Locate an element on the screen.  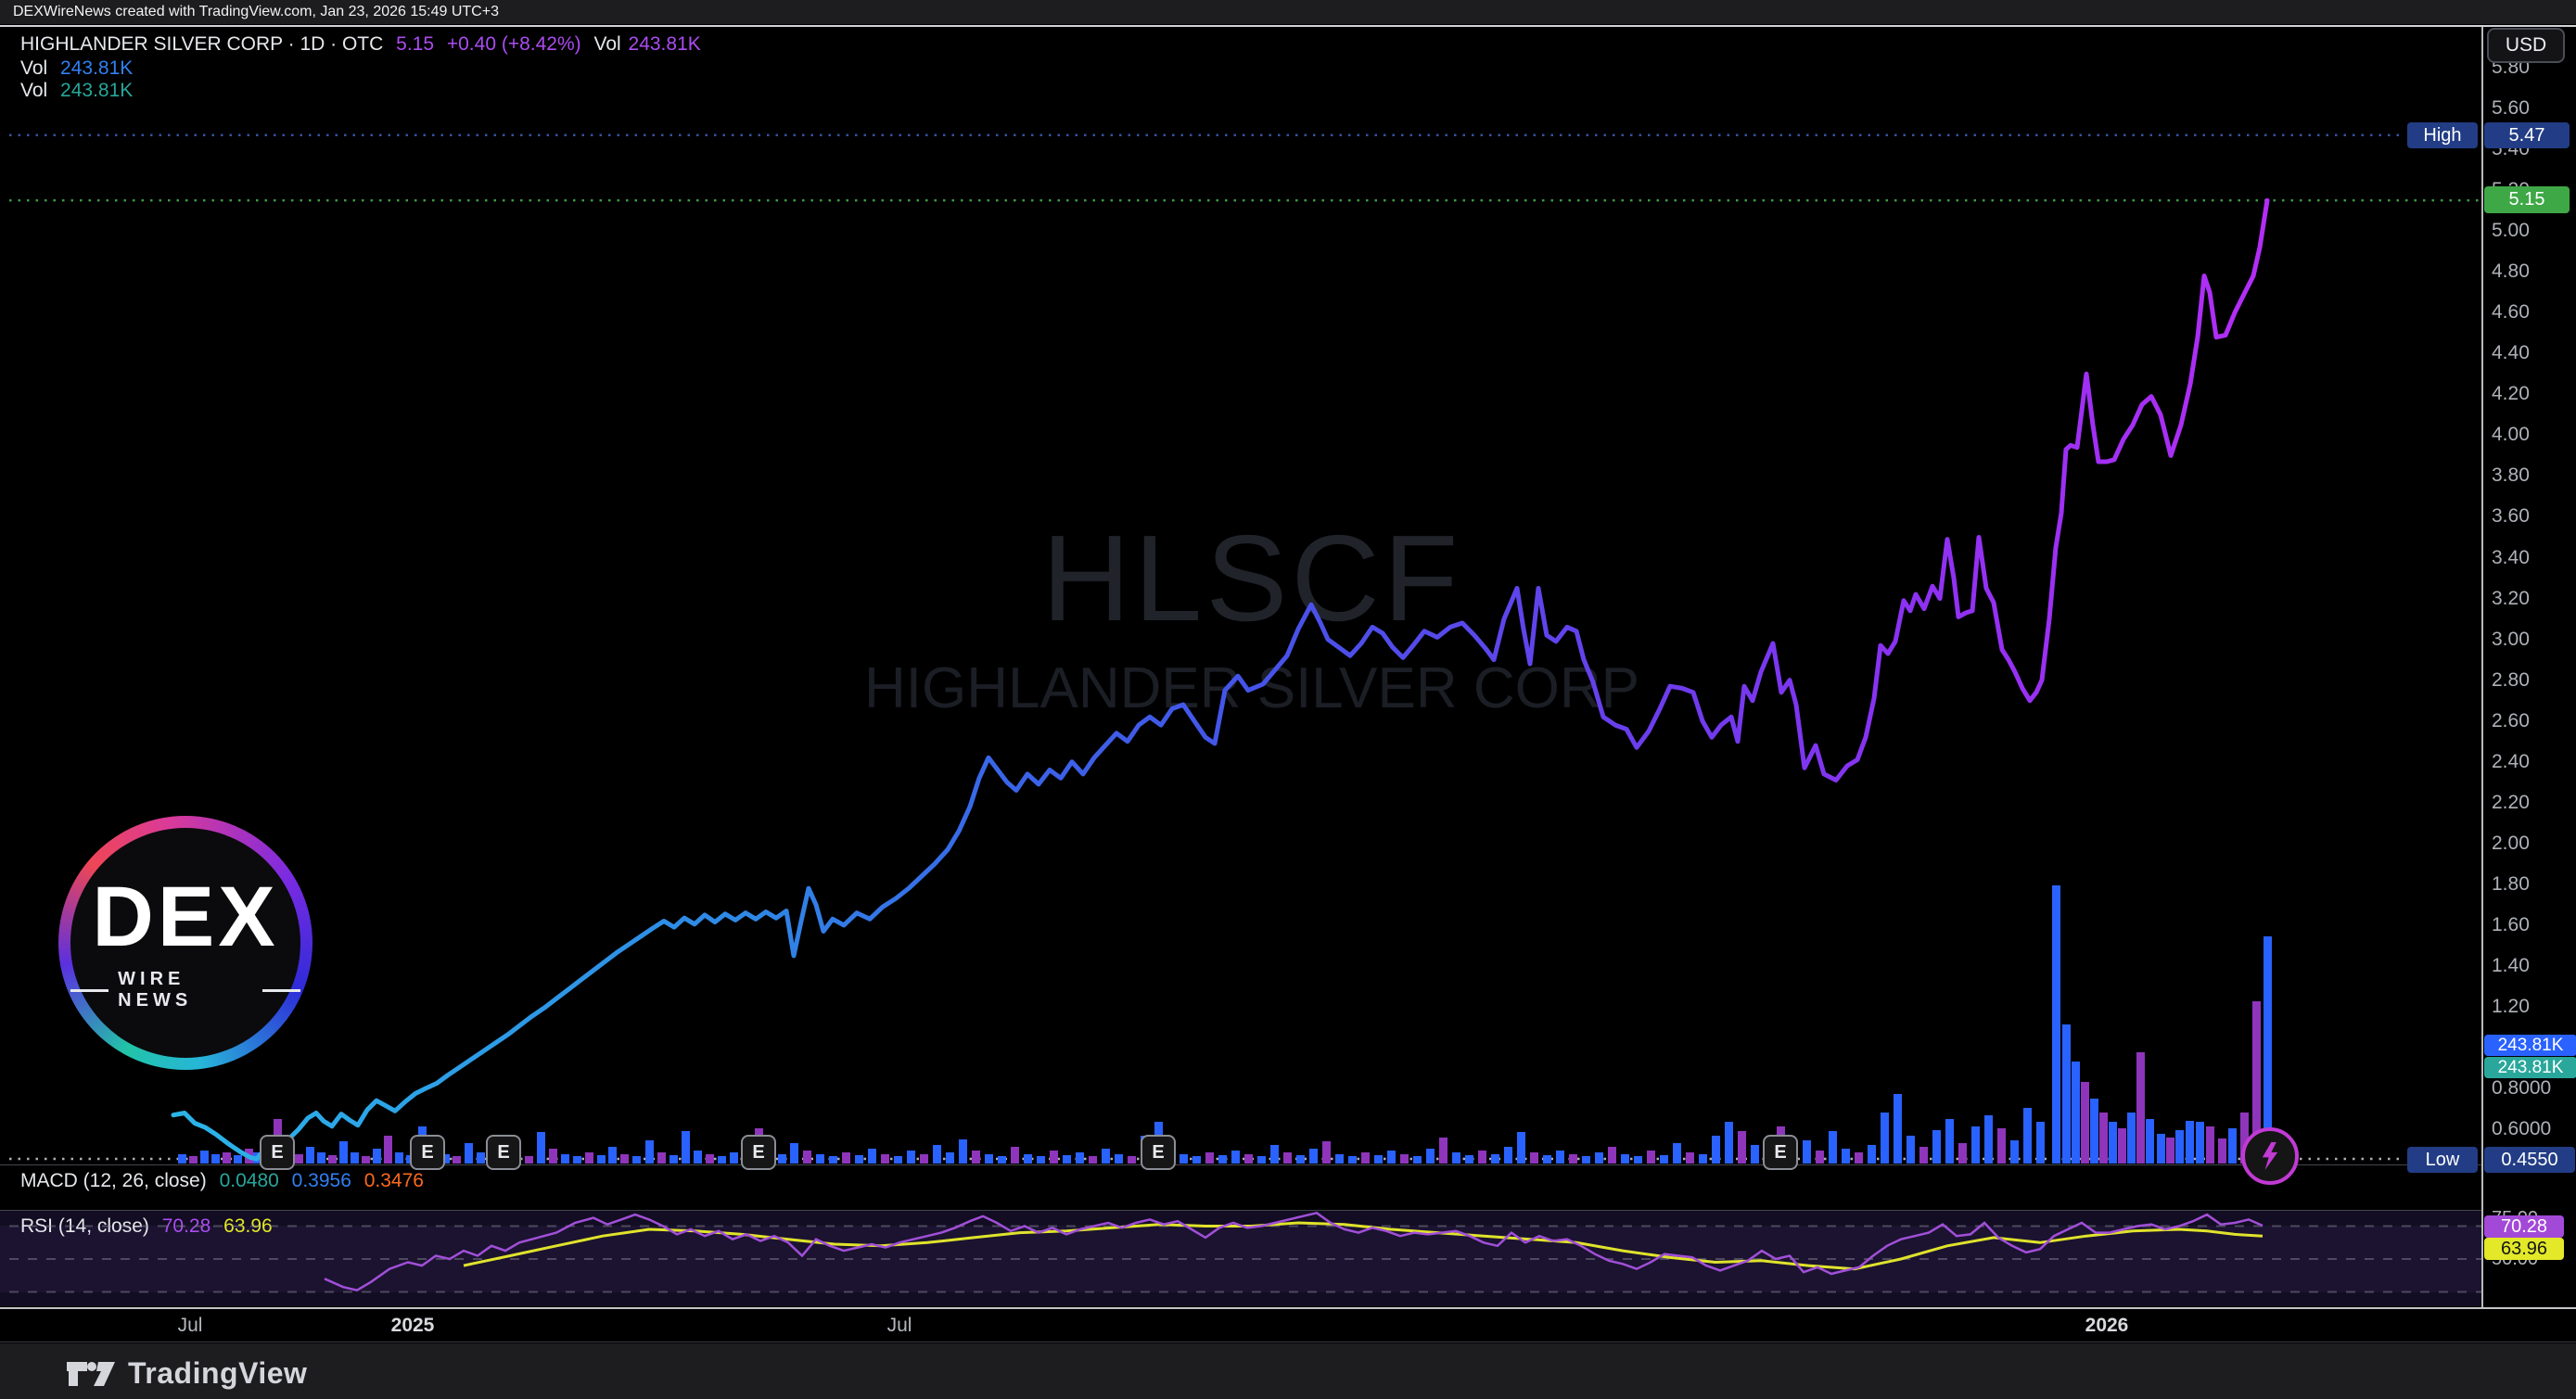
macd-title: MACD (12, 26, close) is located at coordinates (113, 1180).